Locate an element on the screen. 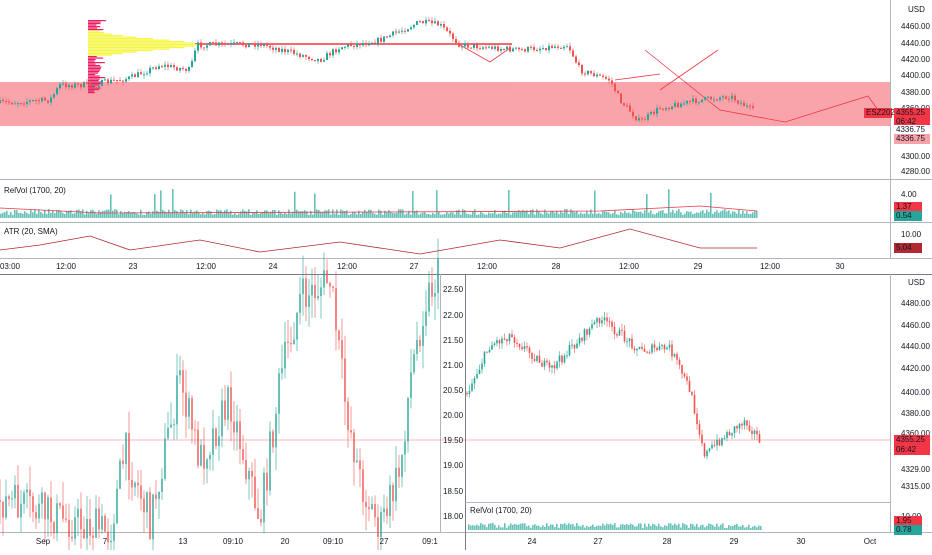 The height and width of the screenshot is (555, 932). price-axis-label: 4380.00 is located at coordinates (915, 413).